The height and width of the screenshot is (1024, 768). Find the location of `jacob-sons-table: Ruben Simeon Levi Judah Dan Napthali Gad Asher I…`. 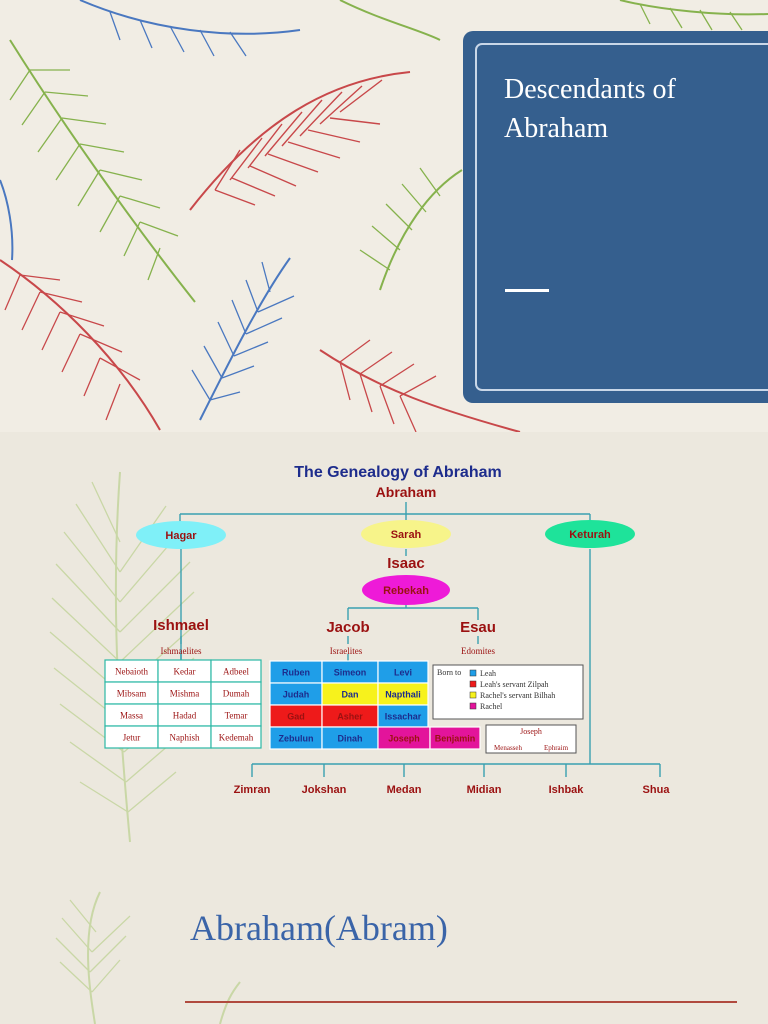

jacob-sons-table: Ruben Simeon Levi Judah Dan Napthali Gad Asher I… is located at coordinates (375, 705).